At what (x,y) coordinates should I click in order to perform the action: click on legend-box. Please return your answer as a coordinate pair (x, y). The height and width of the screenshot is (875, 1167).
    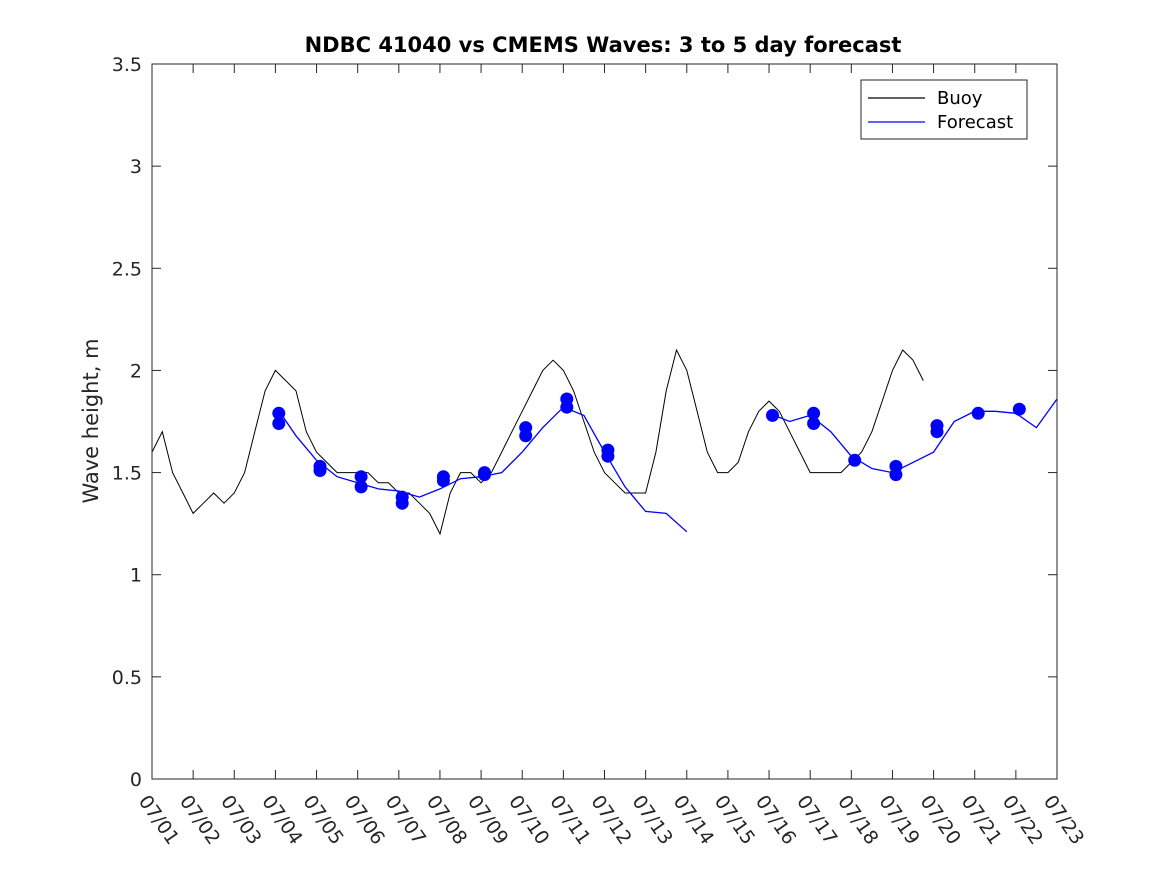
    Looking at the image, I should click on (944, 109).